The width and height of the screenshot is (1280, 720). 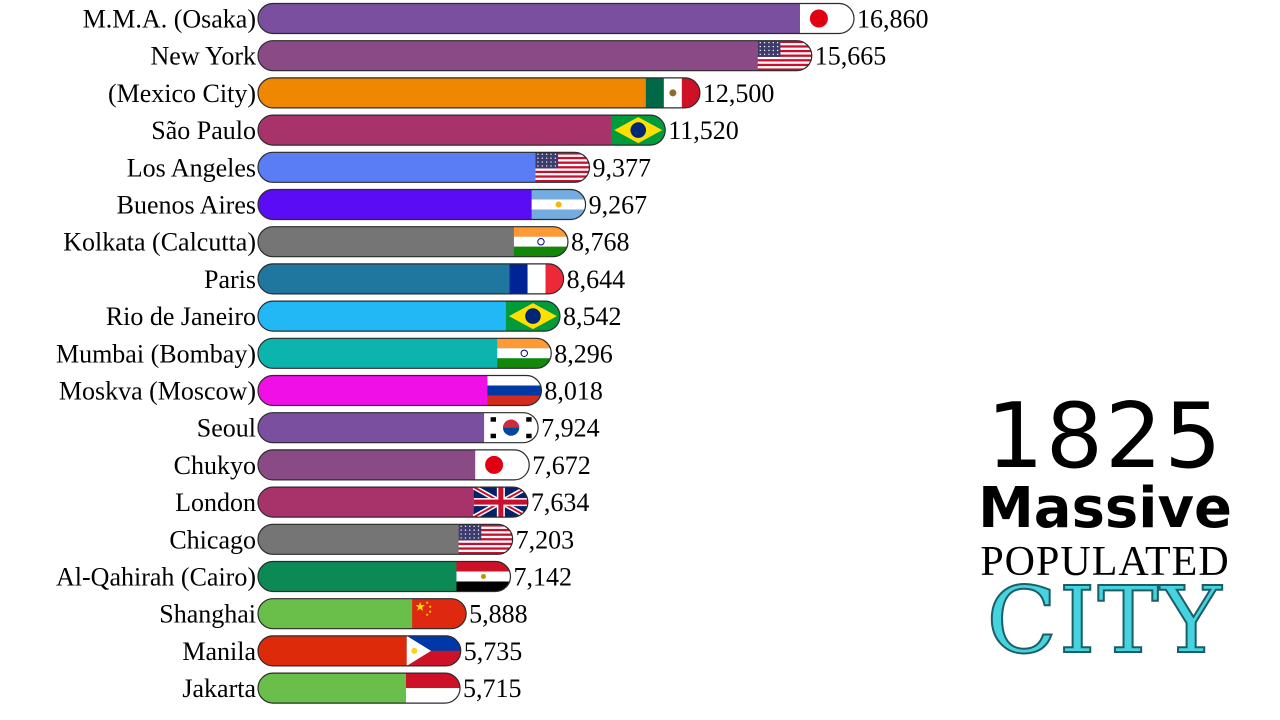 I want to click on bar-row: Al-Qahirah (Cairo) 7,142, so click(x=314, y=576).